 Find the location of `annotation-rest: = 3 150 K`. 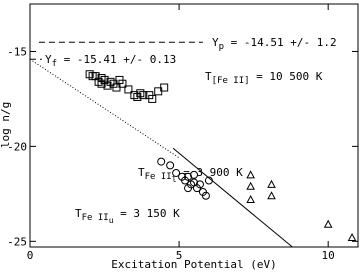

annotation-rest: = 3 150 K is located at coordinates (147, 213).